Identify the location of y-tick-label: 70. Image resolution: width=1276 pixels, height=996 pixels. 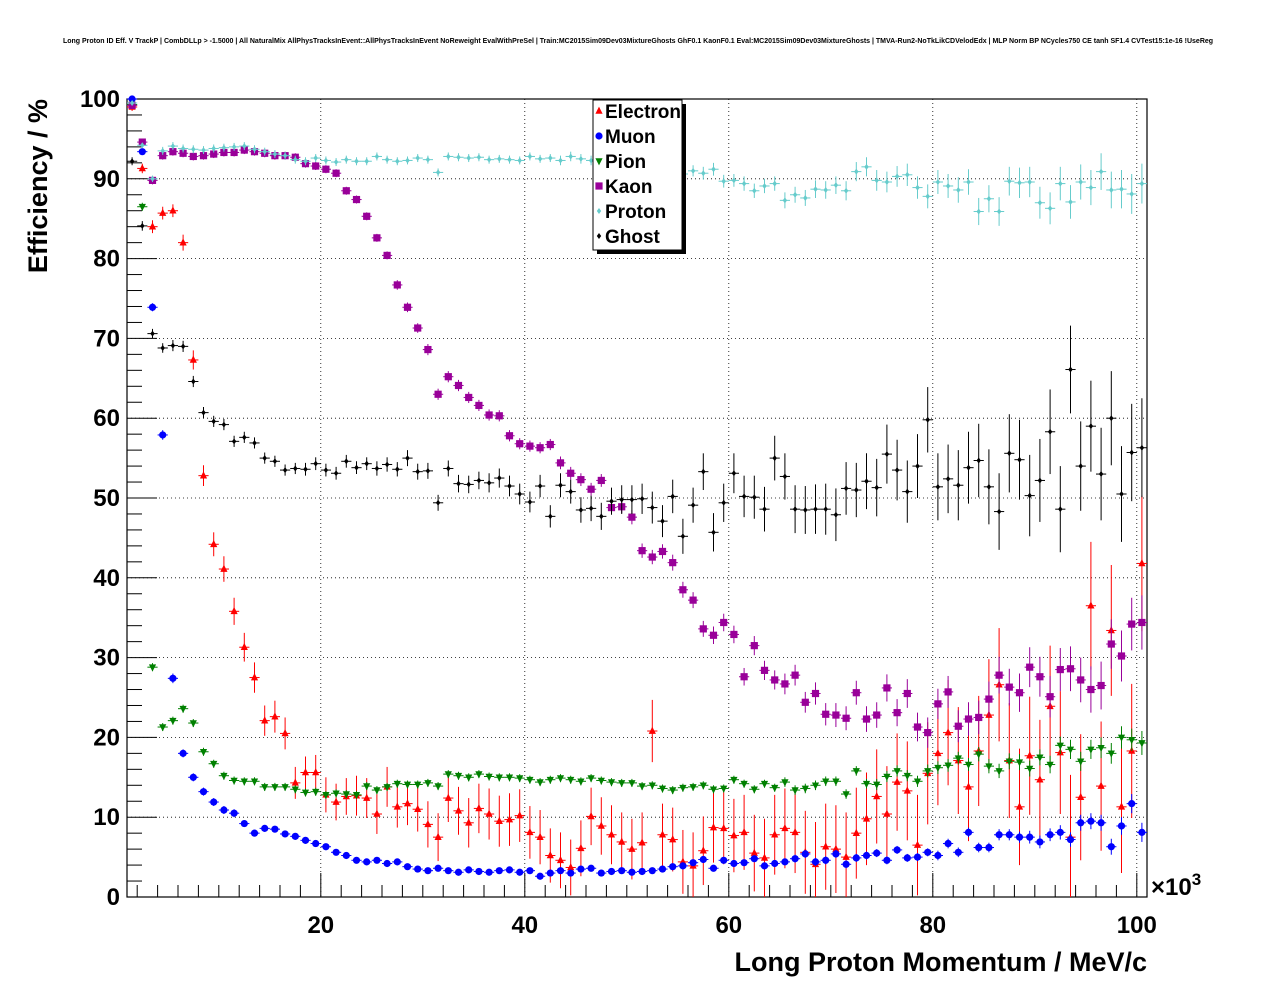
(106, 338).